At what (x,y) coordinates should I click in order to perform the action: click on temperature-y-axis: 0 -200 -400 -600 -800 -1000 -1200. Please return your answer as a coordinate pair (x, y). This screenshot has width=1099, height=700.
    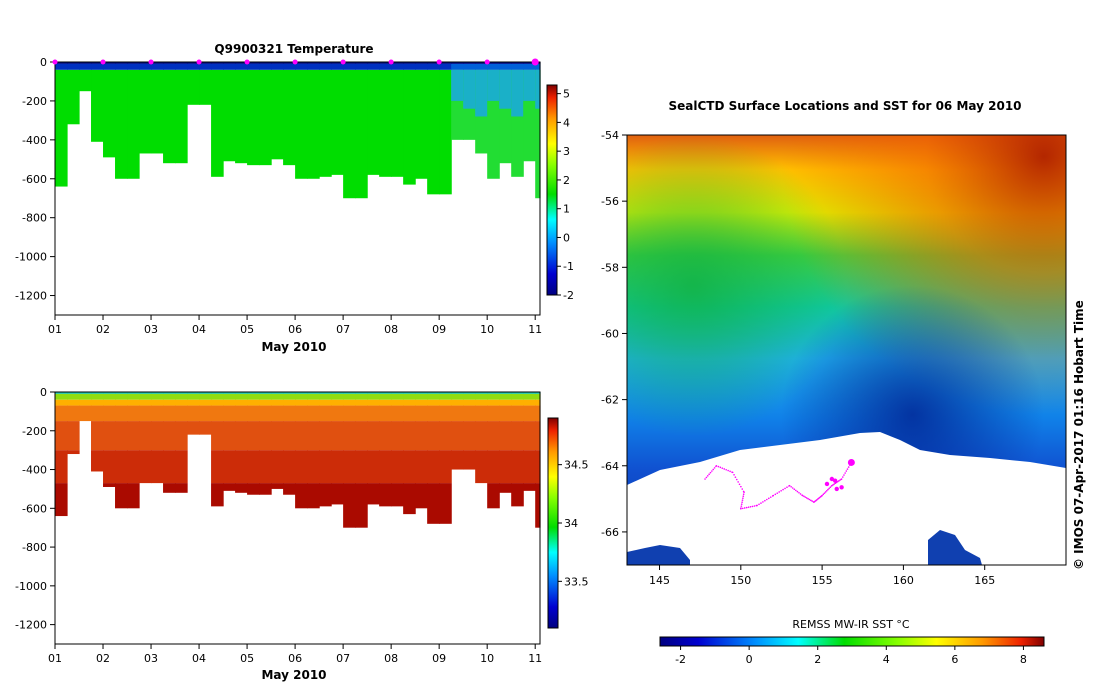
    Looking at the image, I should click on (35, 179).